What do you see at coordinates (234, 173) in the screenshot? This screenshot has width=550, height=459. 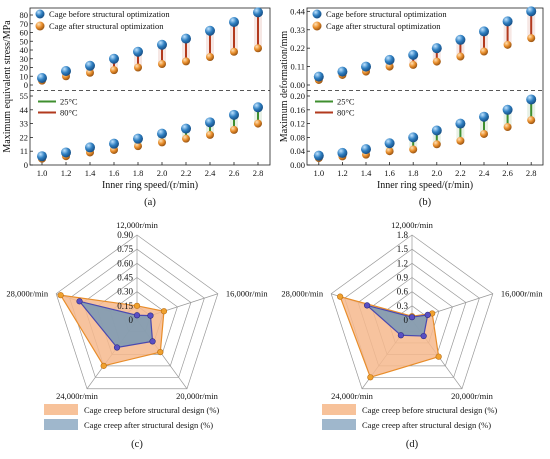 I see `x-tick-label: 2.6` at bounding box center [234, 173].